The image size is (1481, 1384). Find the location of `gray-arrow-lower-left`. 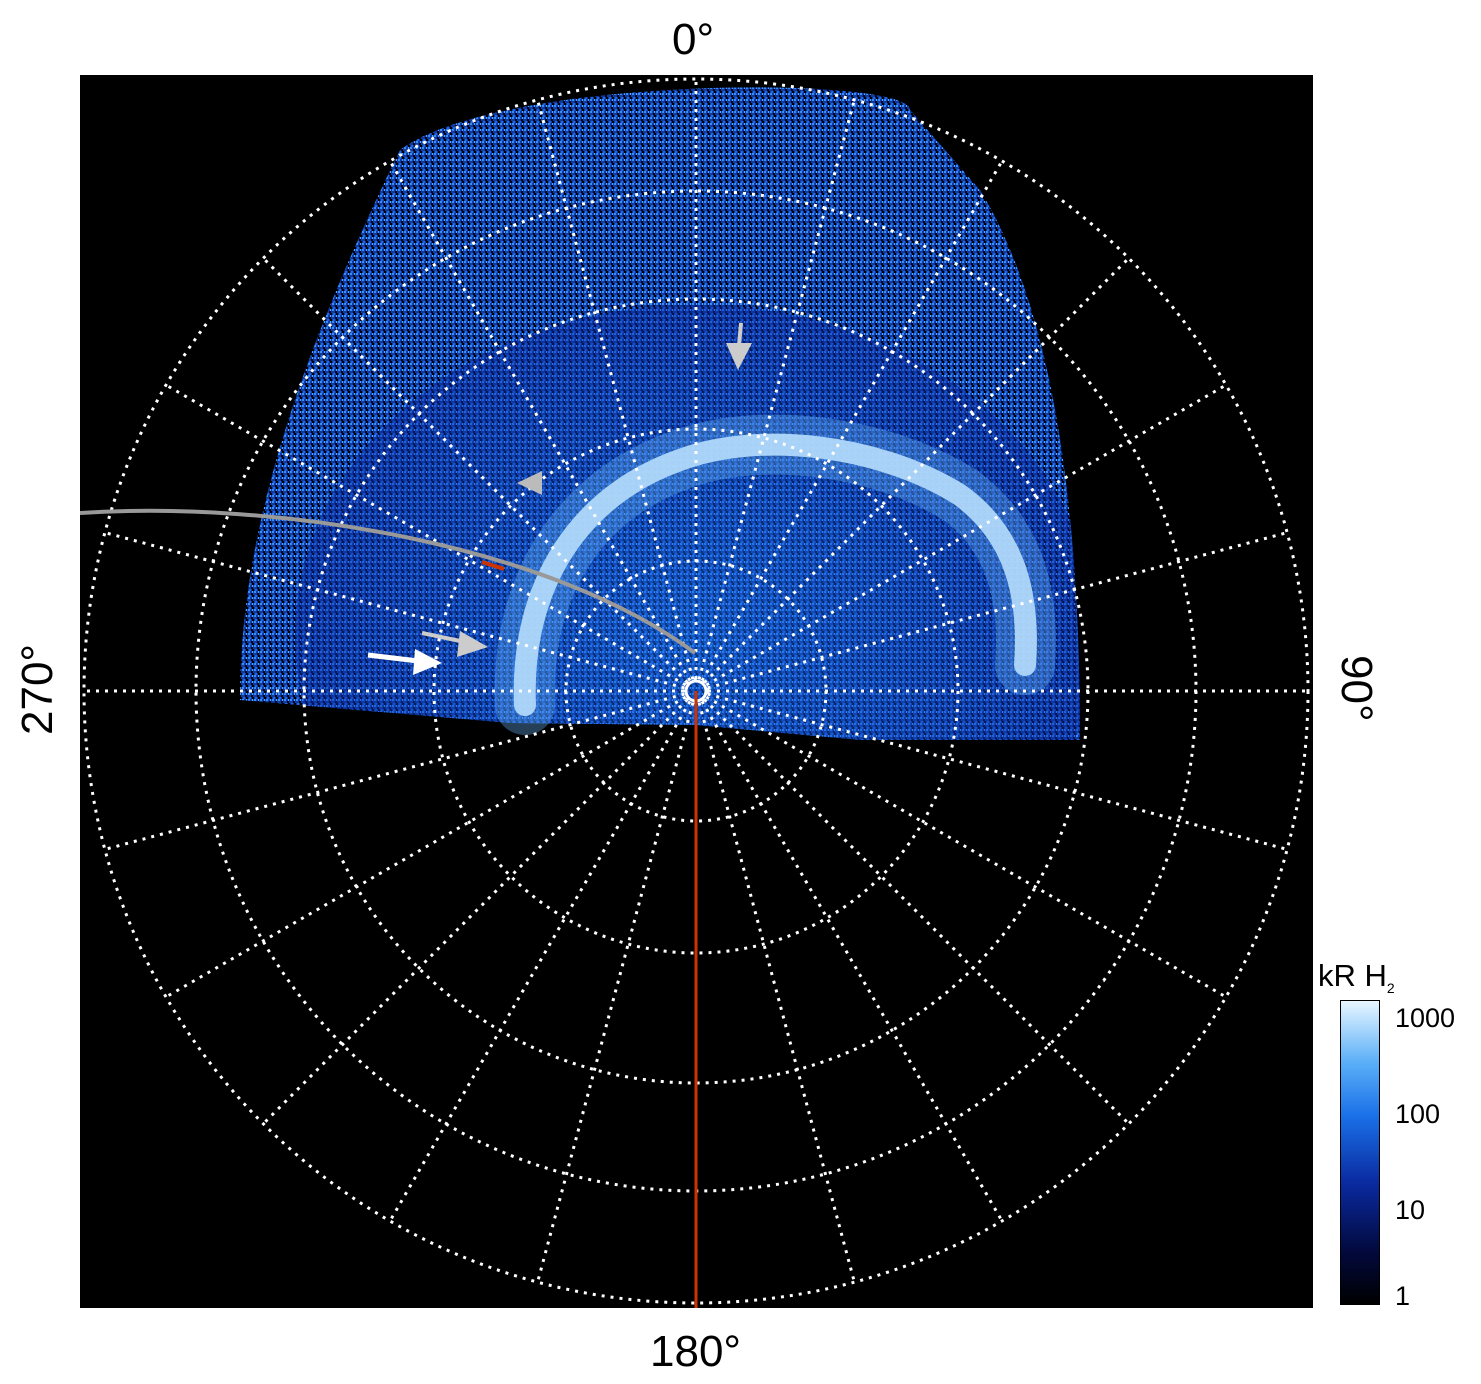

gray-arrow-lower-left is located at coordinates (454, 644).